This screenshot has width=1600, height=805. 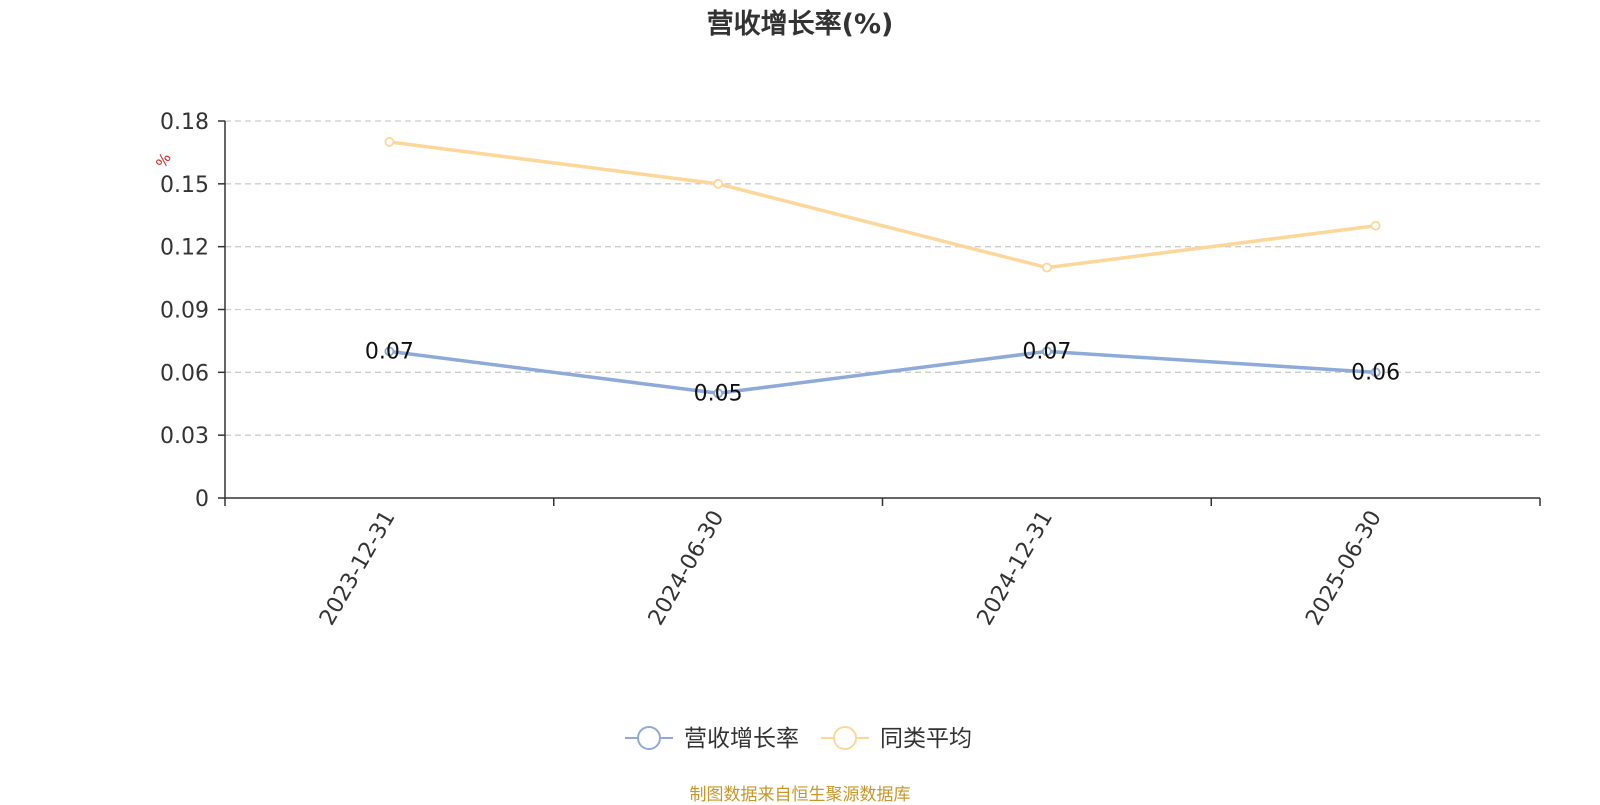 I want to click on data-label: 0.06, so click(x=1375, y=372).